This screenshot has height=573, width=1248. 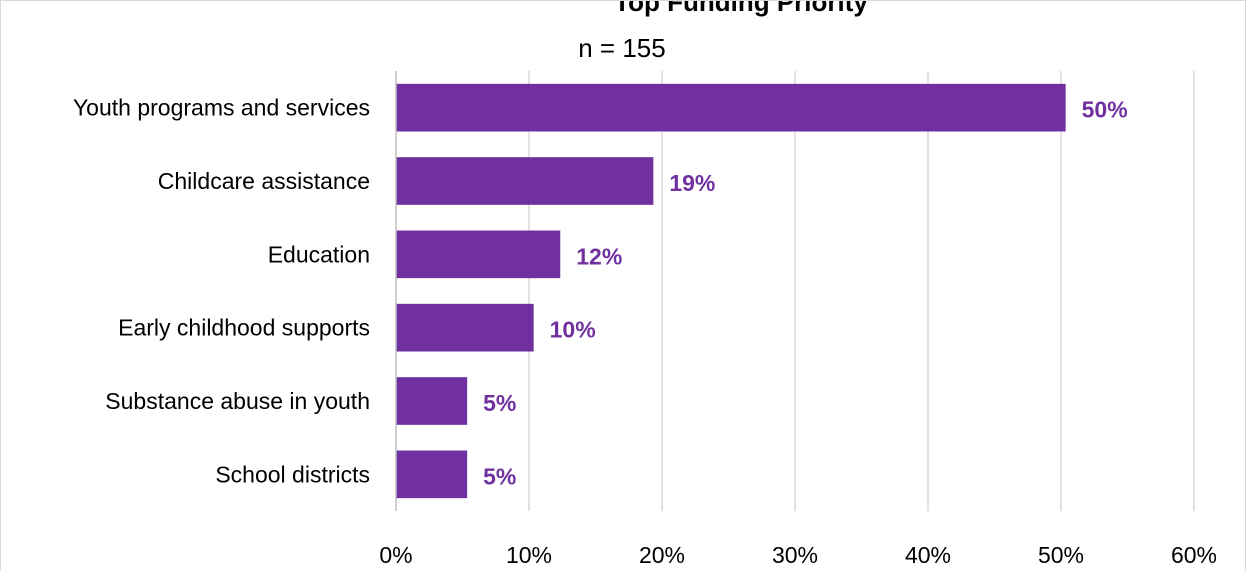 What do you see at coordinates (662, 555) in the screenshot?
I see `x-tick-label: 20%` at bounding box center [662, 555].